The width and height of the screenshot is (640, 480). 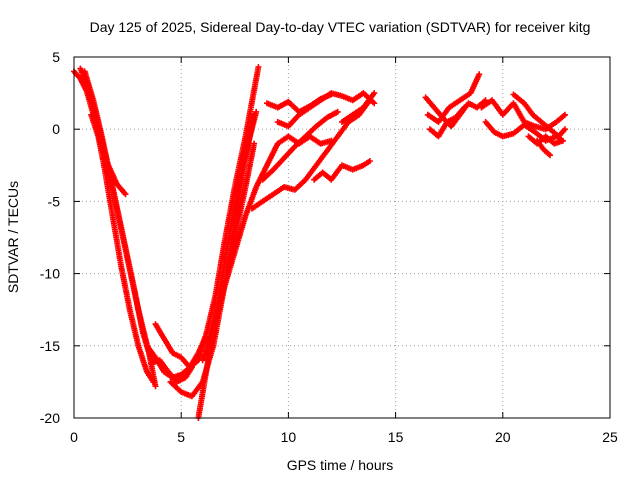 I want to click on y-tick-label: -15, so click(x=50, y=346).